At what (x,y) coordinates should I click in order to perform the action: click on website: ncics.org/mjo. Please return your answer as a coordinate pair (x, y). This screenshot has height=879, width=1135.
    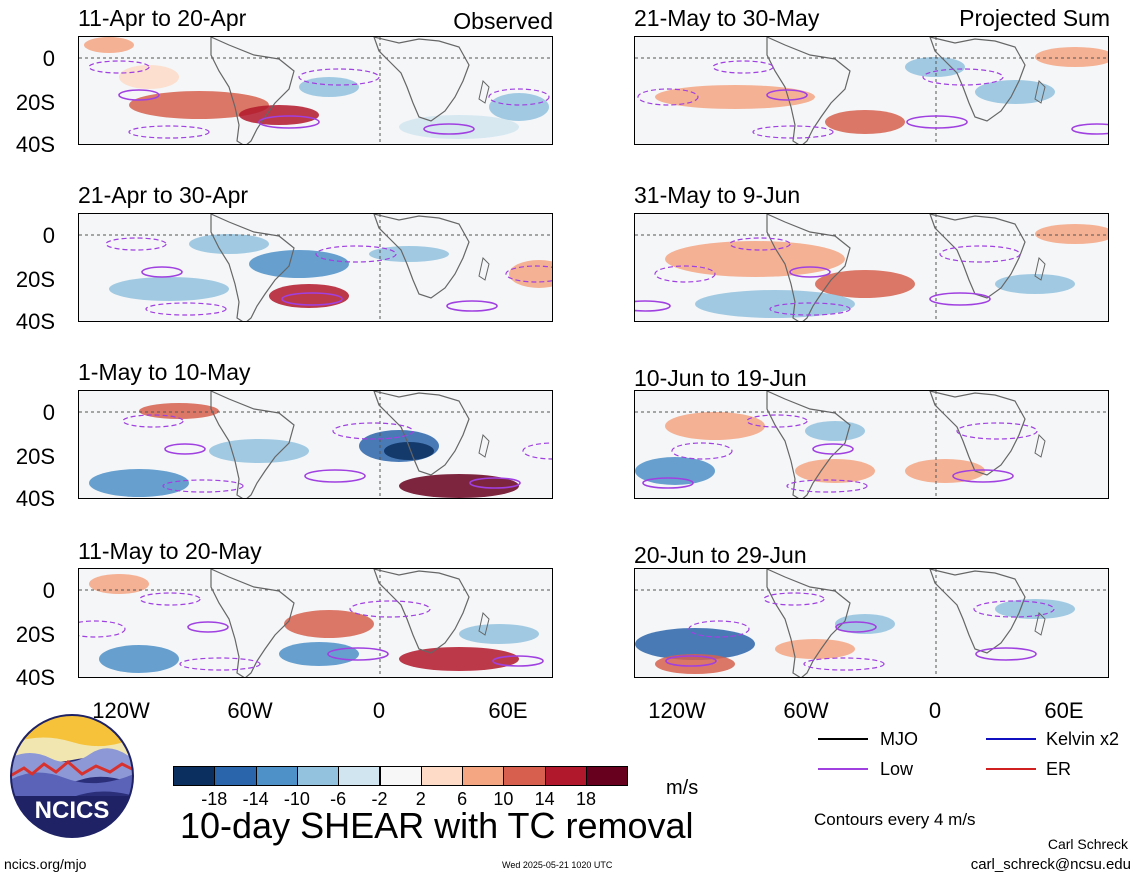
    Looking at the image, I should click on (45, 864).